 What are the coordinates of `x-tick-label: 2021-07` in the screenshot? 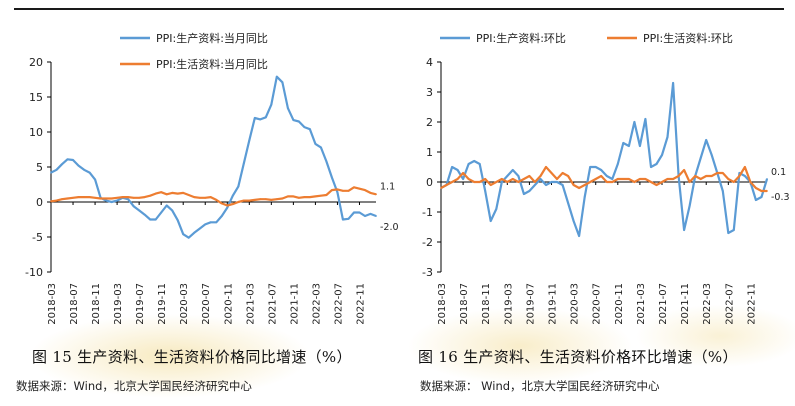 It's located at (663, 304).